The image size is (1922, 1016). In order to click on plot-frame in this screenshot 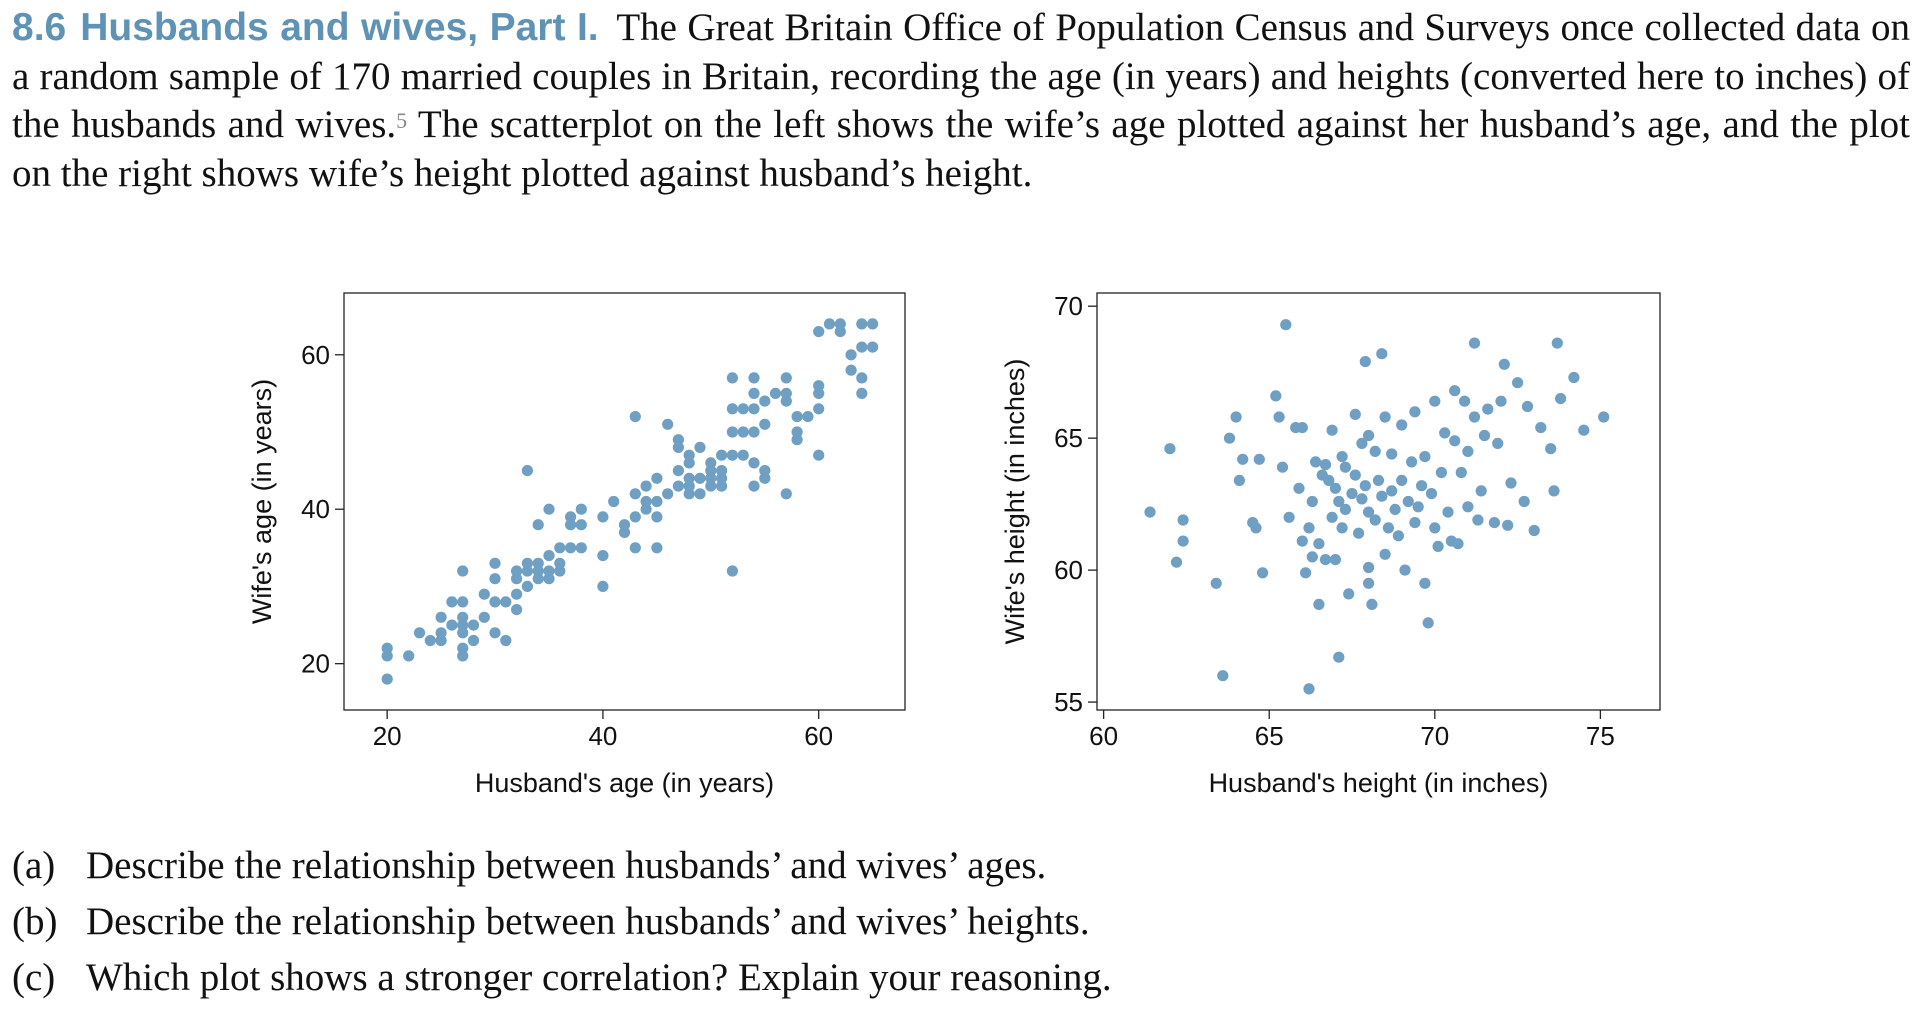, I will do `click(1378, 501)`.